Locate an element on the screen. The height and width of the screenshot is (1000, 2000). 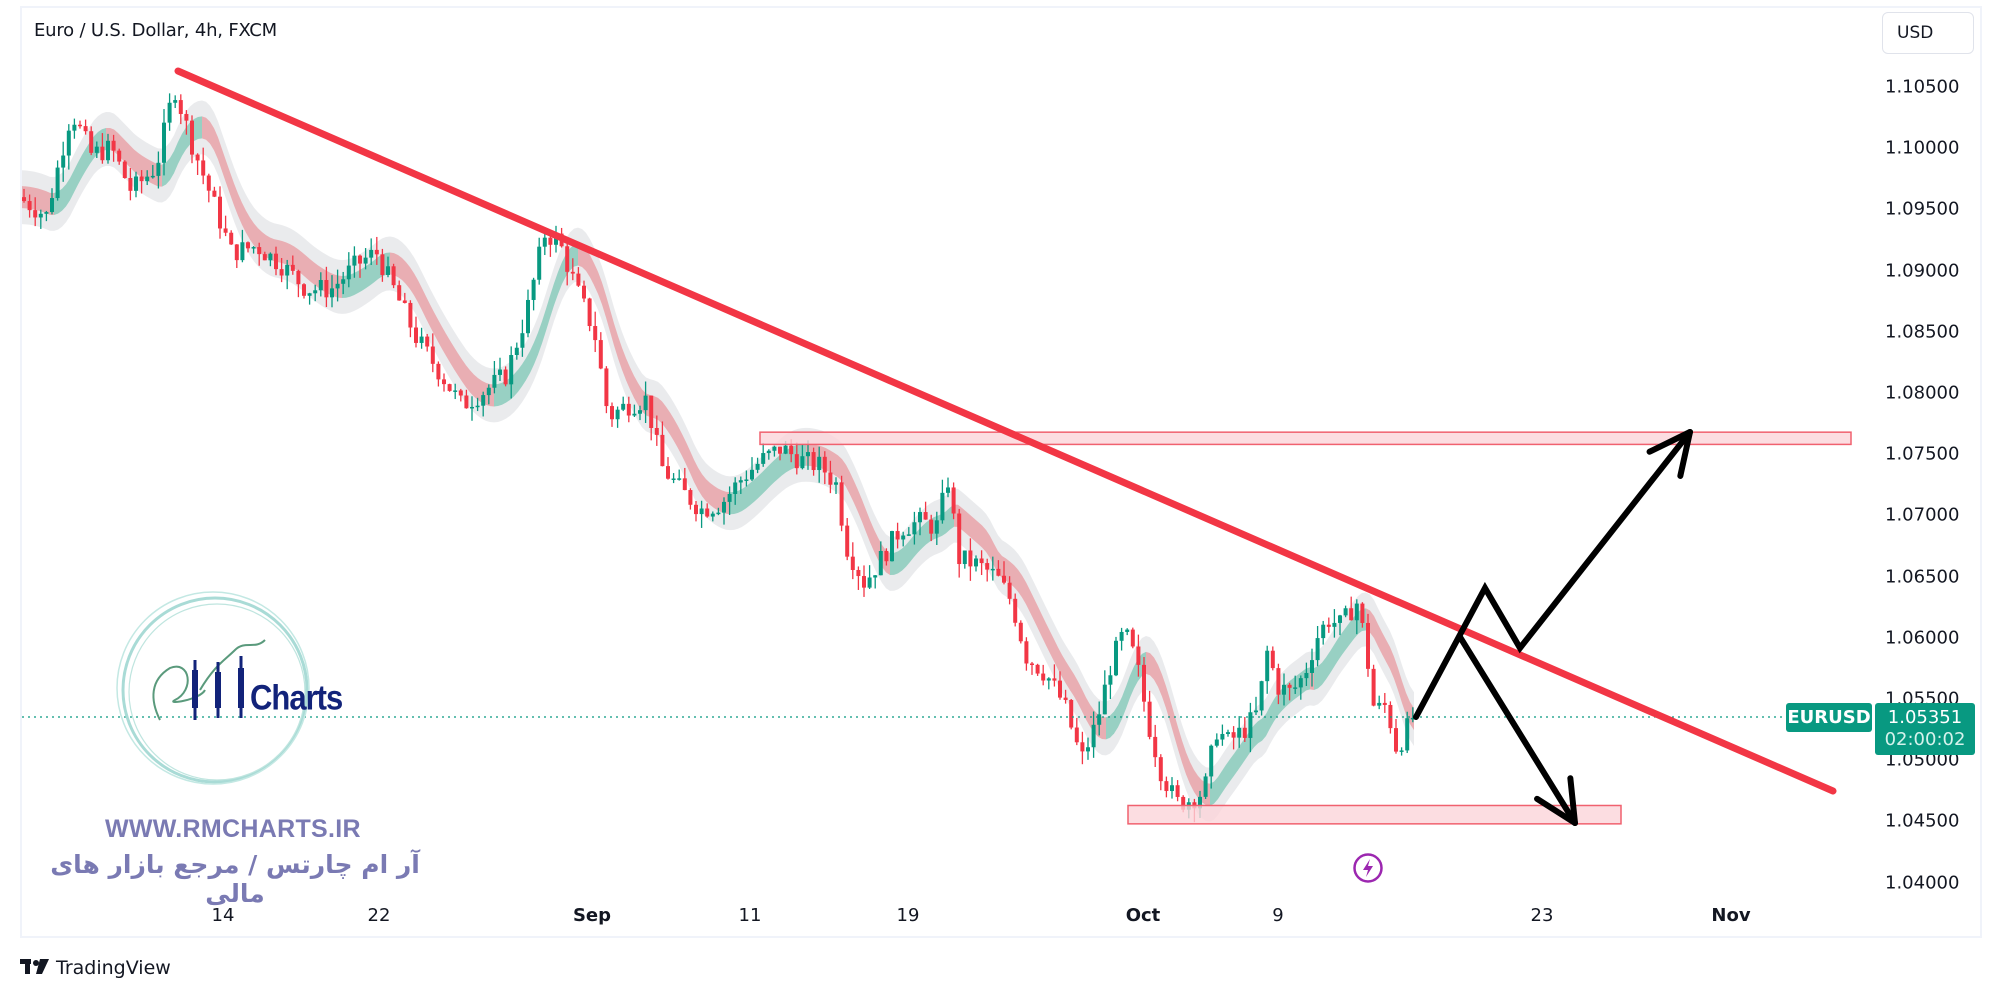
price-tick-label: 1.04000 is located at coordinates (1922, 883).